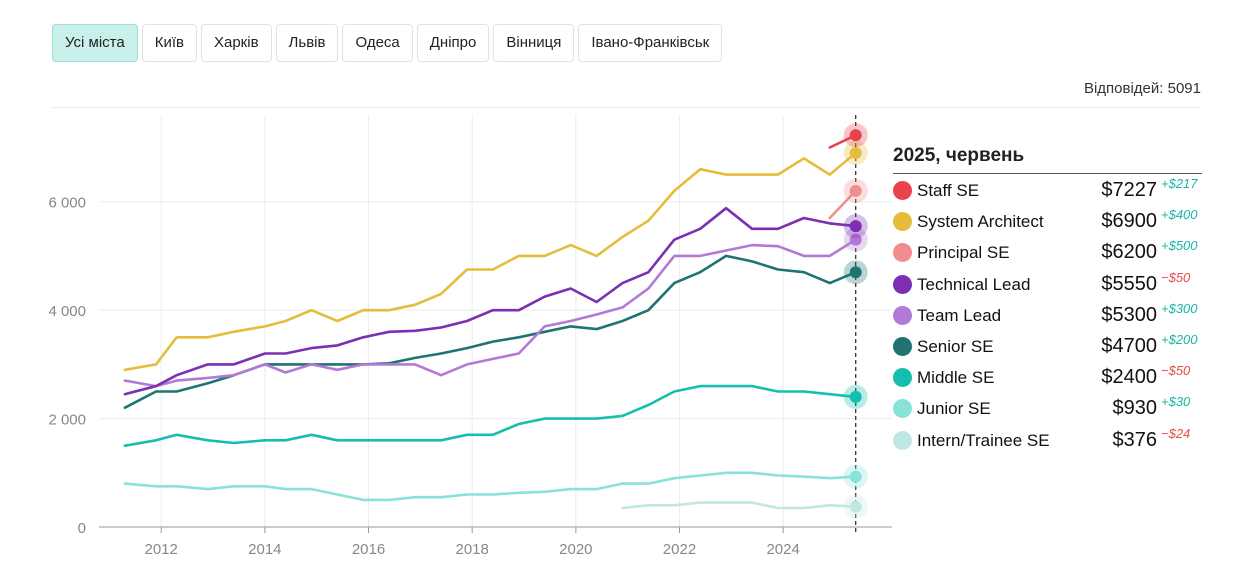  What do you see at coordinates (1047, 345) in the screenshot?
I see `legend-row: Senior SE $4700 +$200` at bounding box center [1047, 345].